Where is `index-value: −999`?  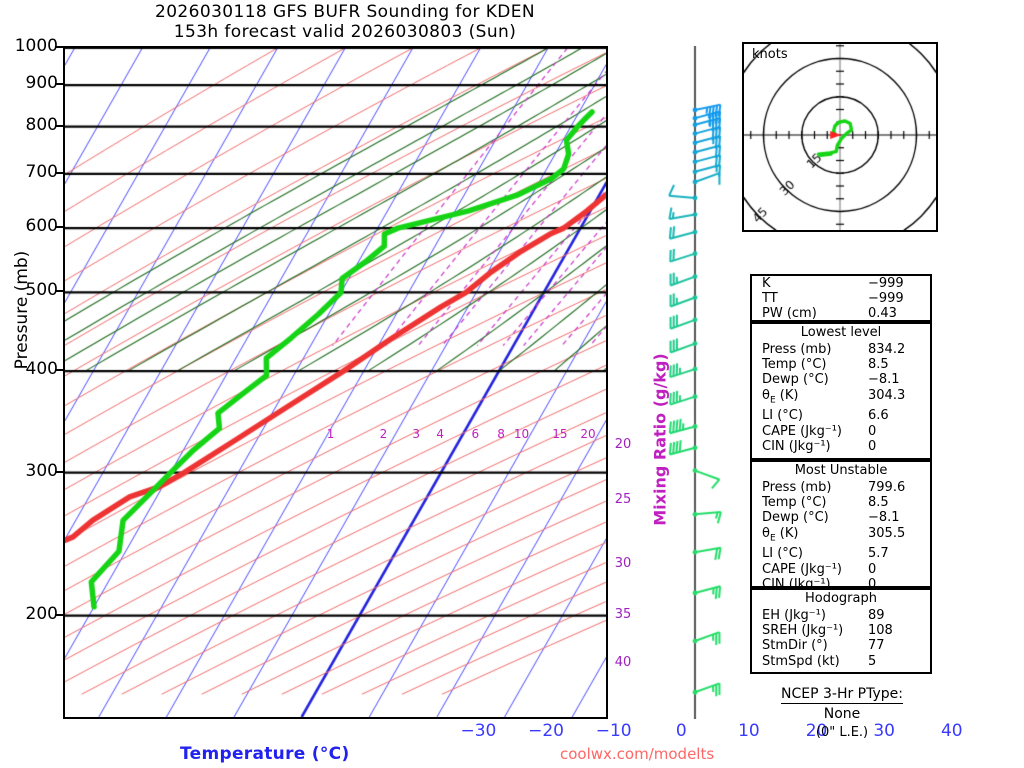 index-value: −999 is located at coordinates (886, 299).